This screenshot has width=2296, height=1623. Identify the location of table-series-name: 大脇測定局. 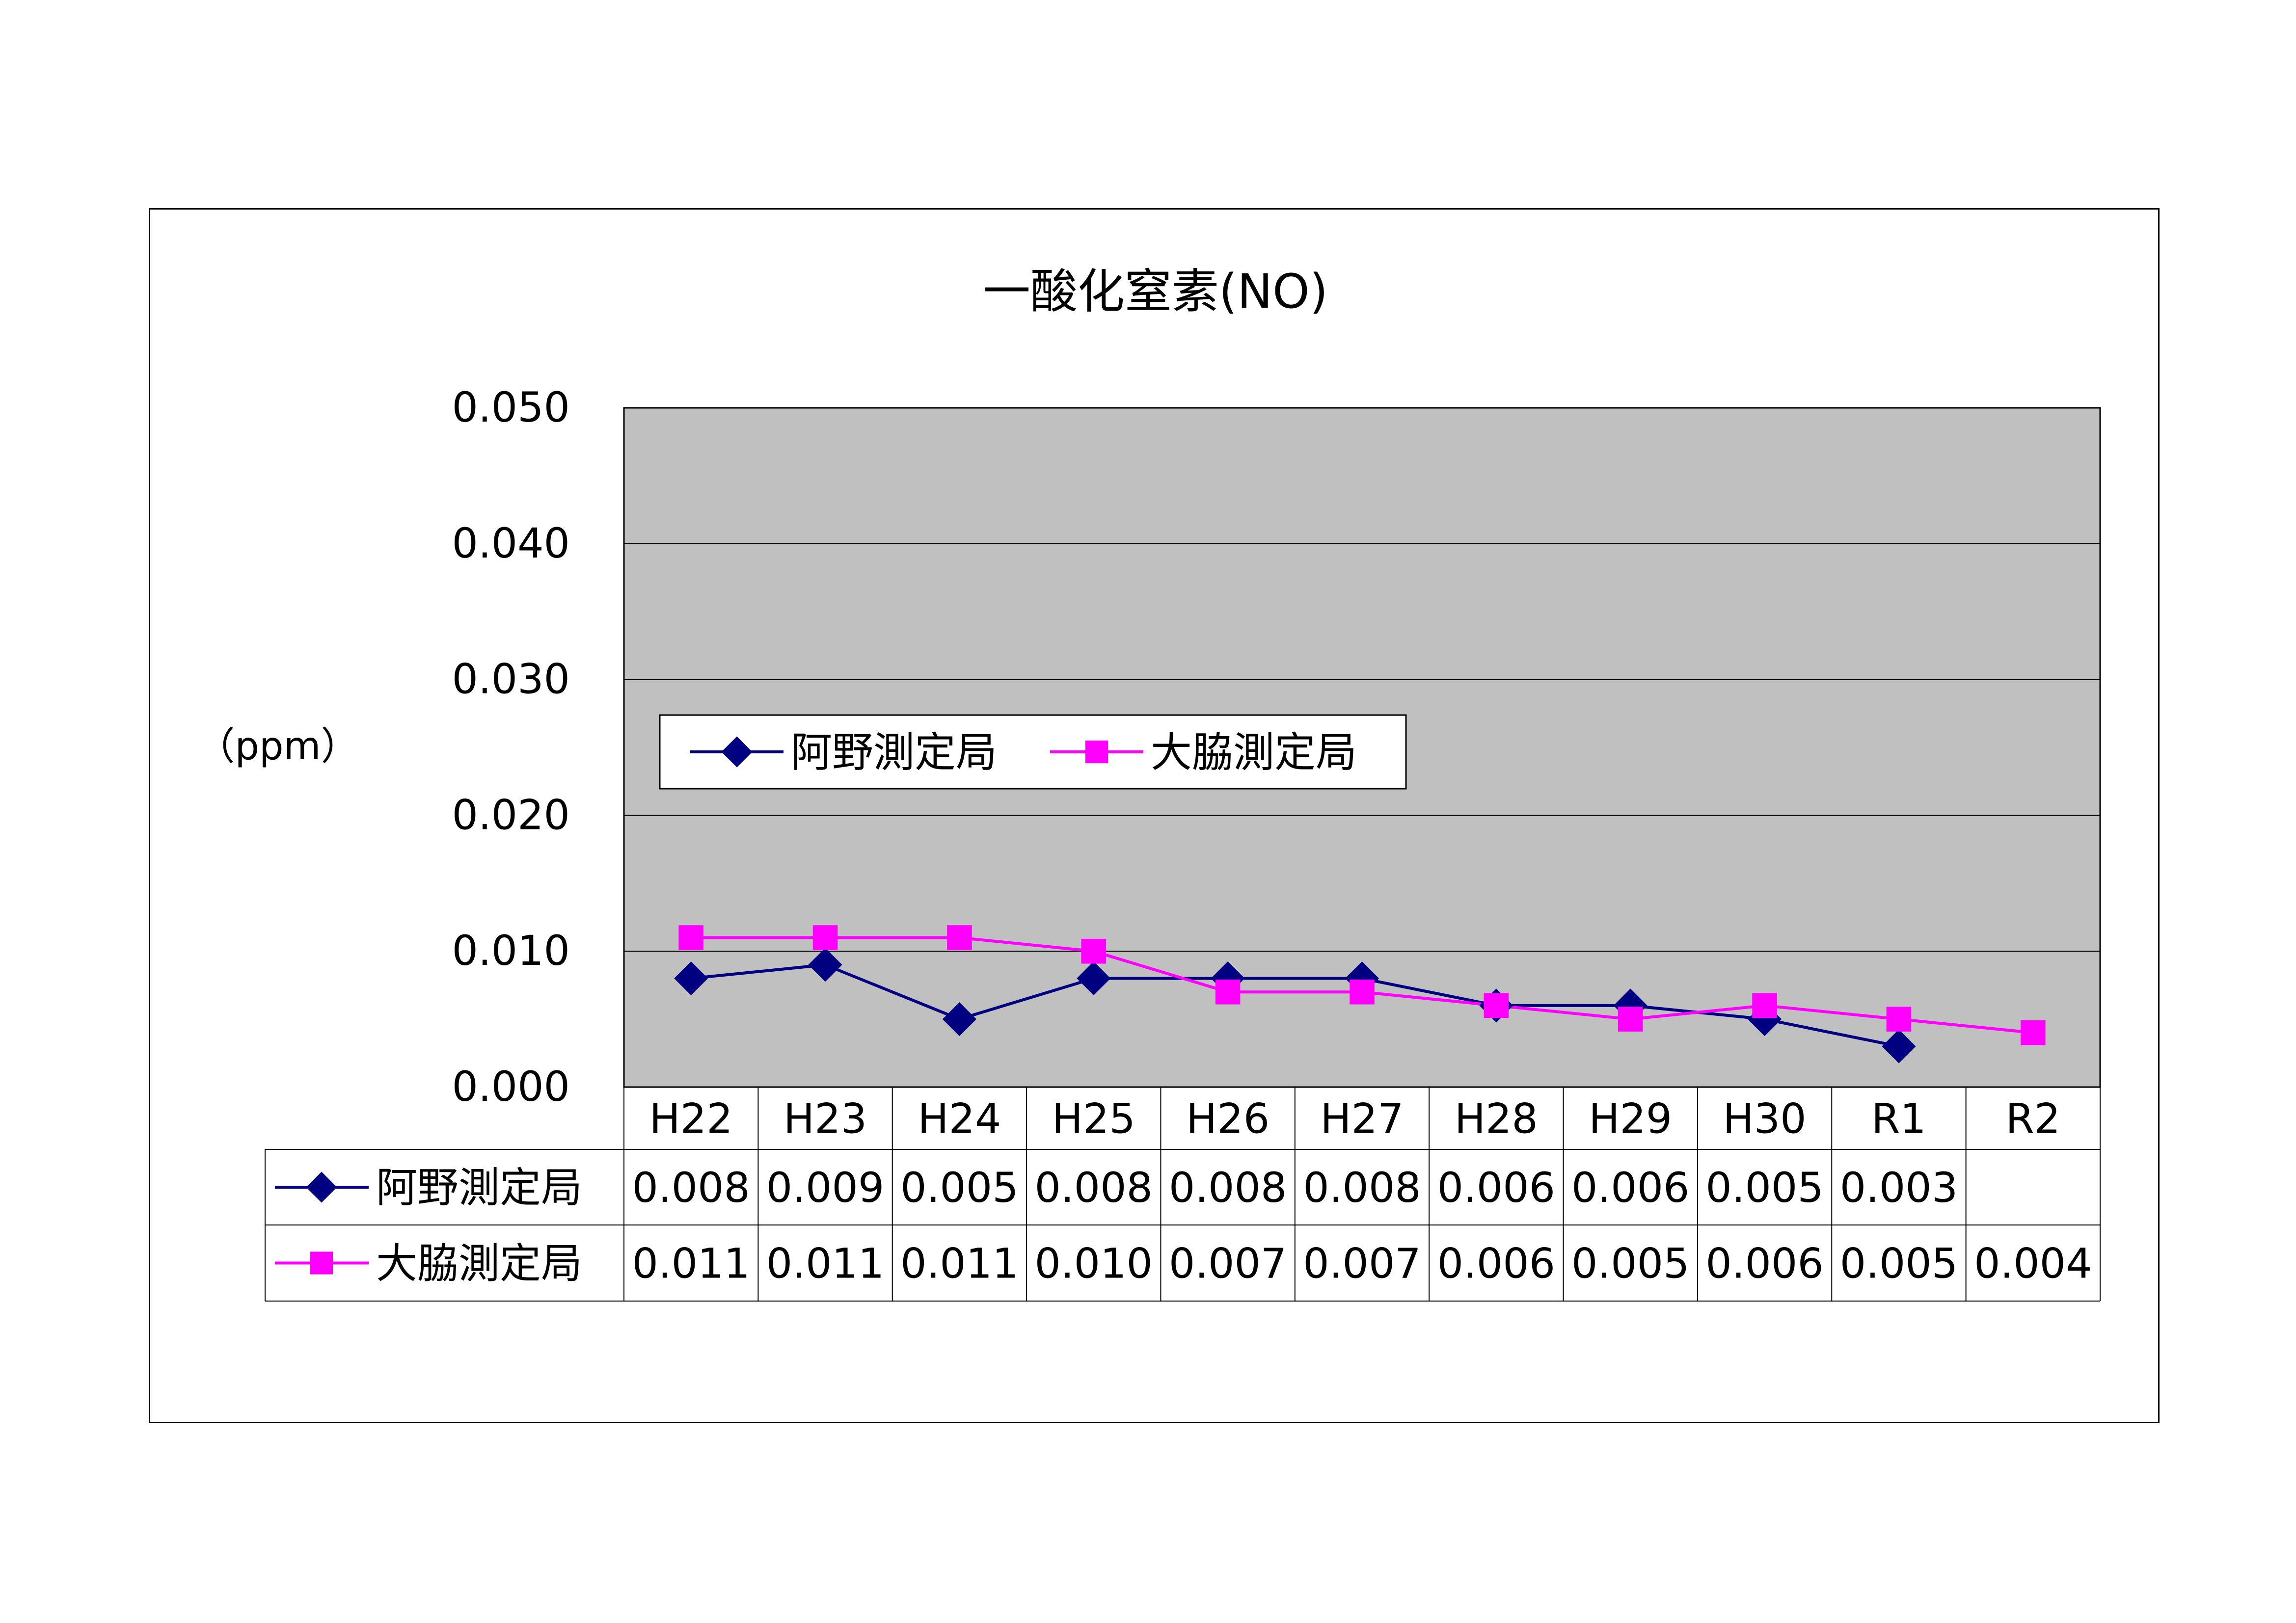
(479, 1264).